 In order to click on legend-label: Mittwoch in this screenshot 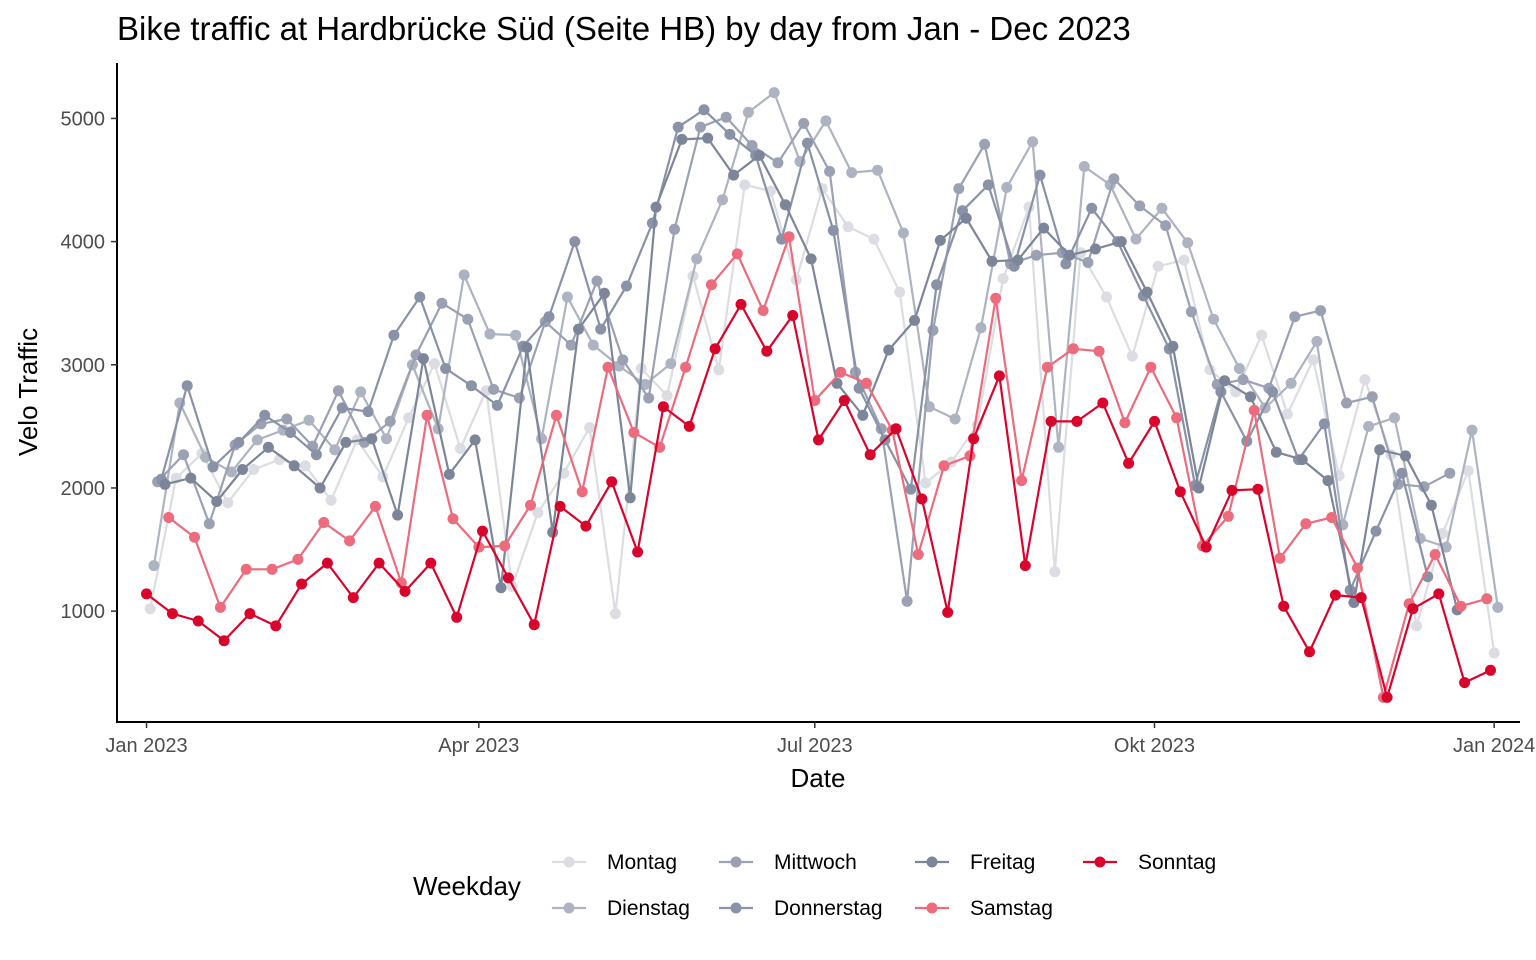, I will do `click(815, 862)`.